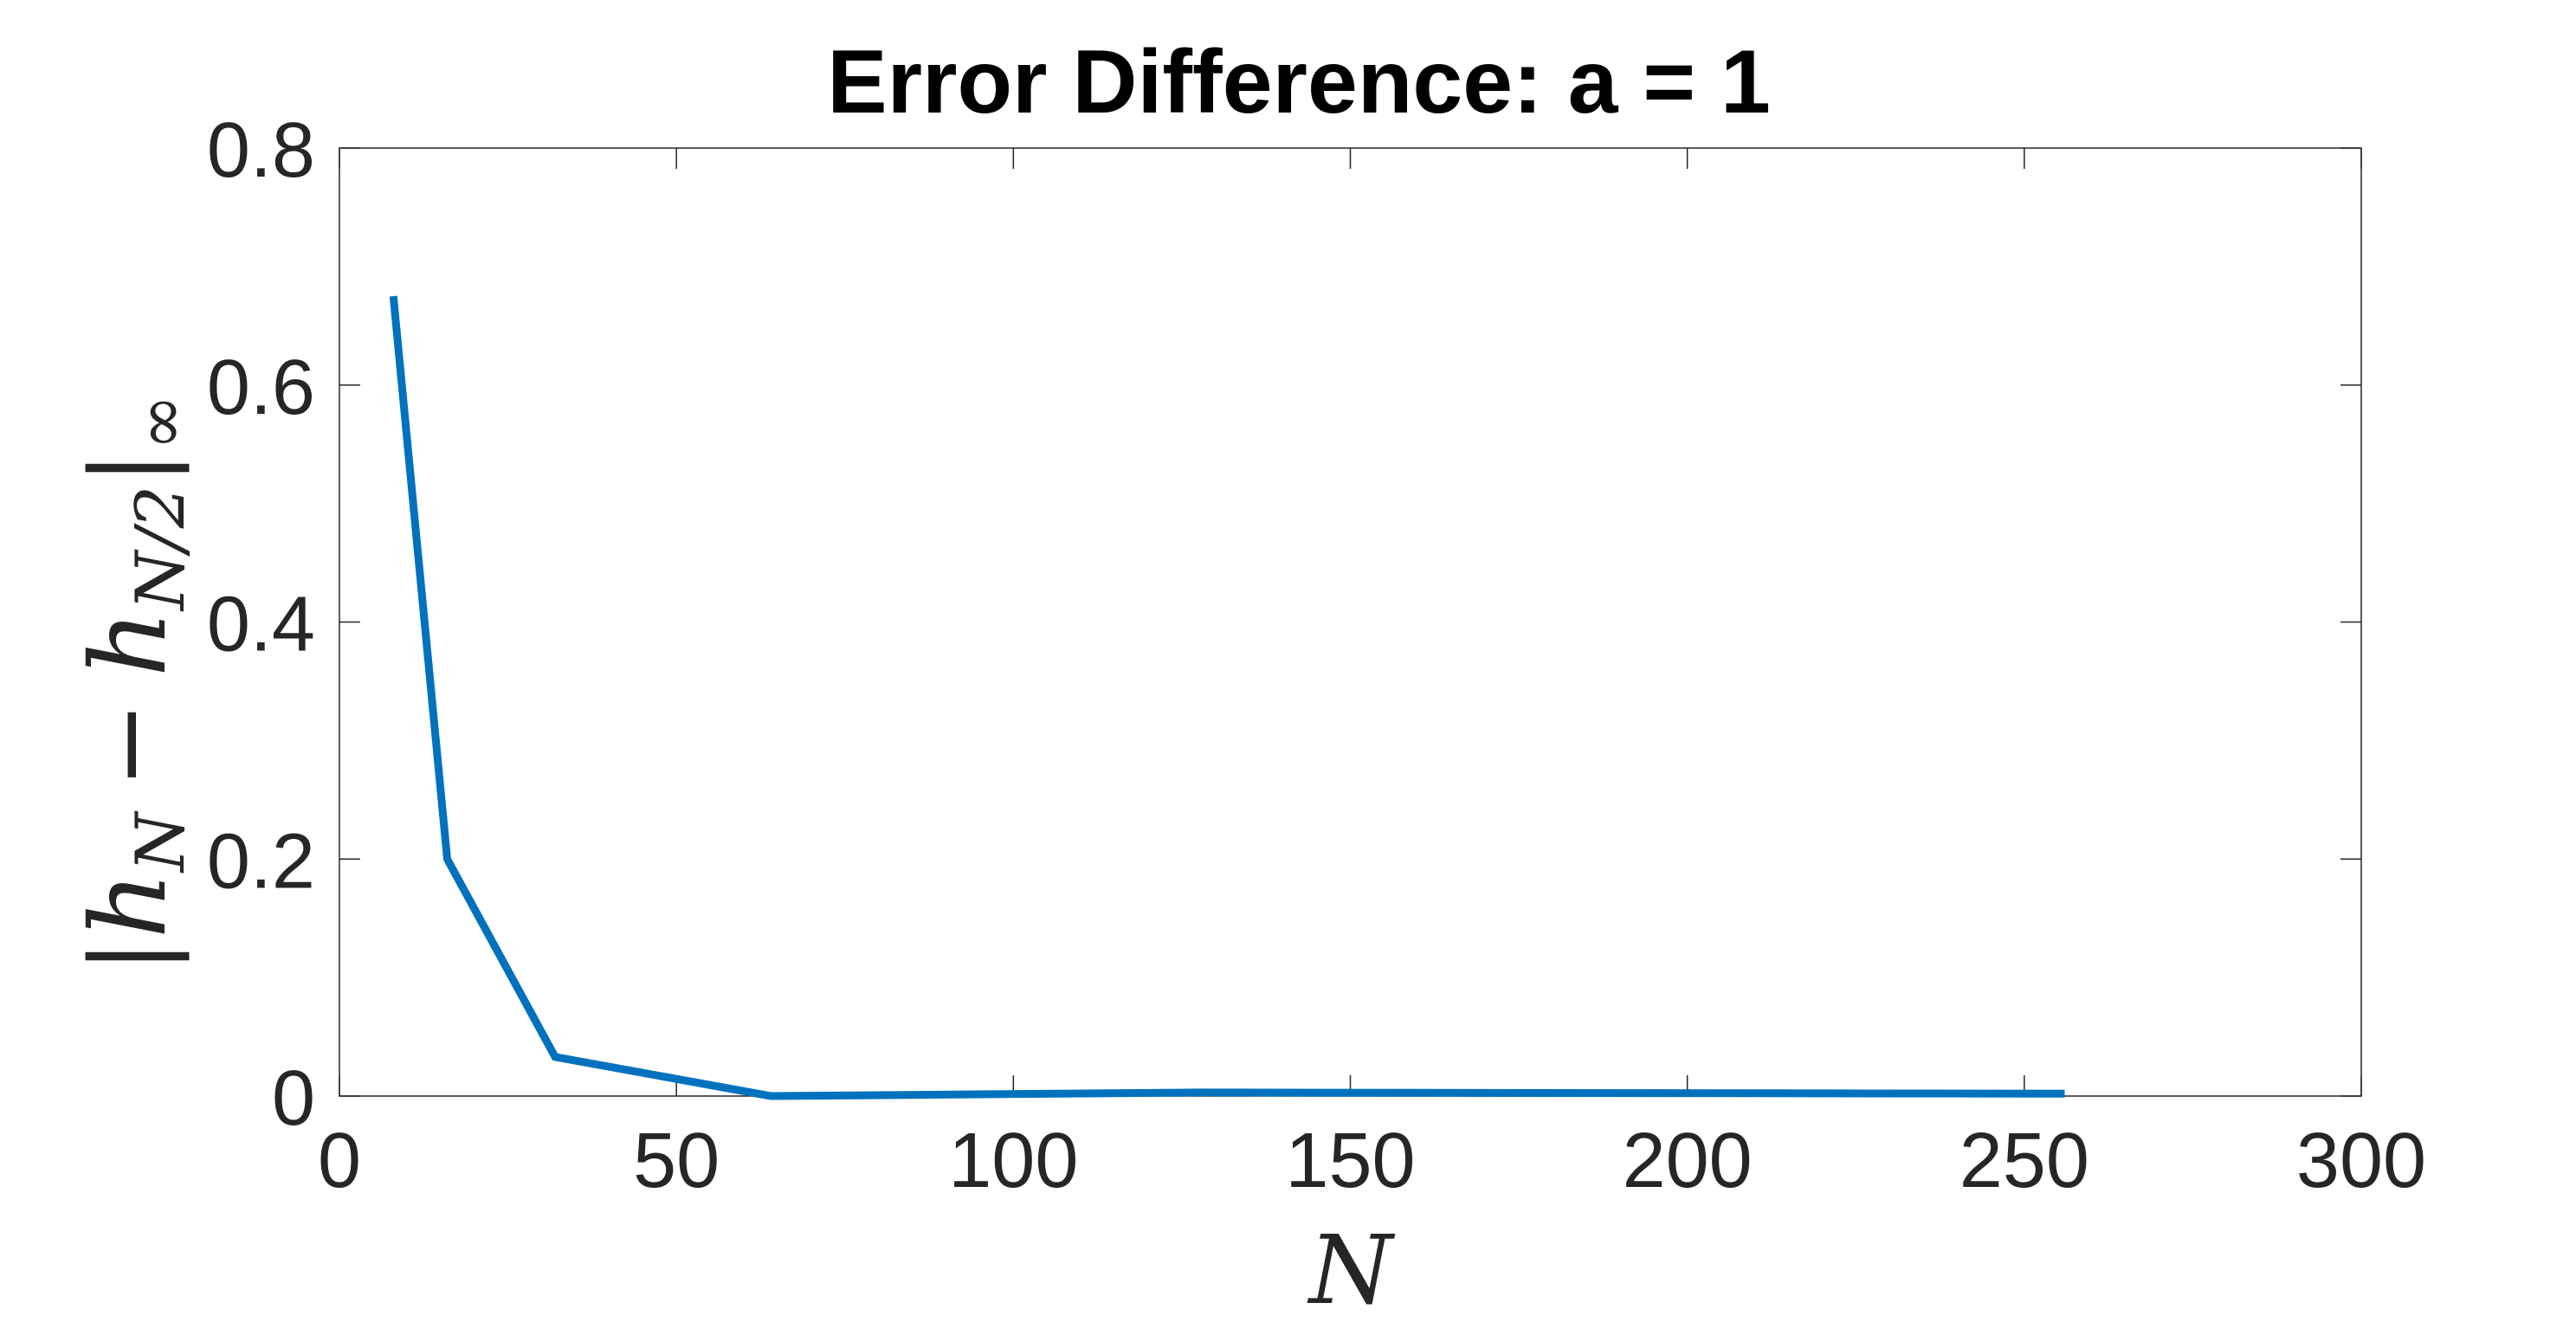 The height and width of the screenshot is (1335, 2576). What do you see at coordinates (129, 905) in the screenshot?
I see `y-label-h1: h` at bounding box center [129, 905].